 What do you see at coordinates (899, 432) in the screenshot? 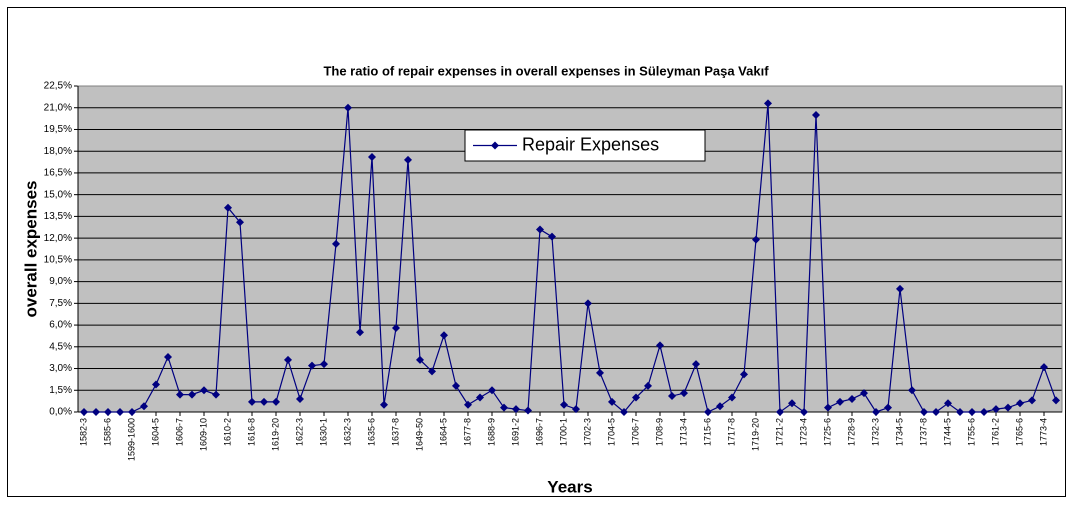
I see `x-tick-label: 1734-5` at bounding box center [899, 432].